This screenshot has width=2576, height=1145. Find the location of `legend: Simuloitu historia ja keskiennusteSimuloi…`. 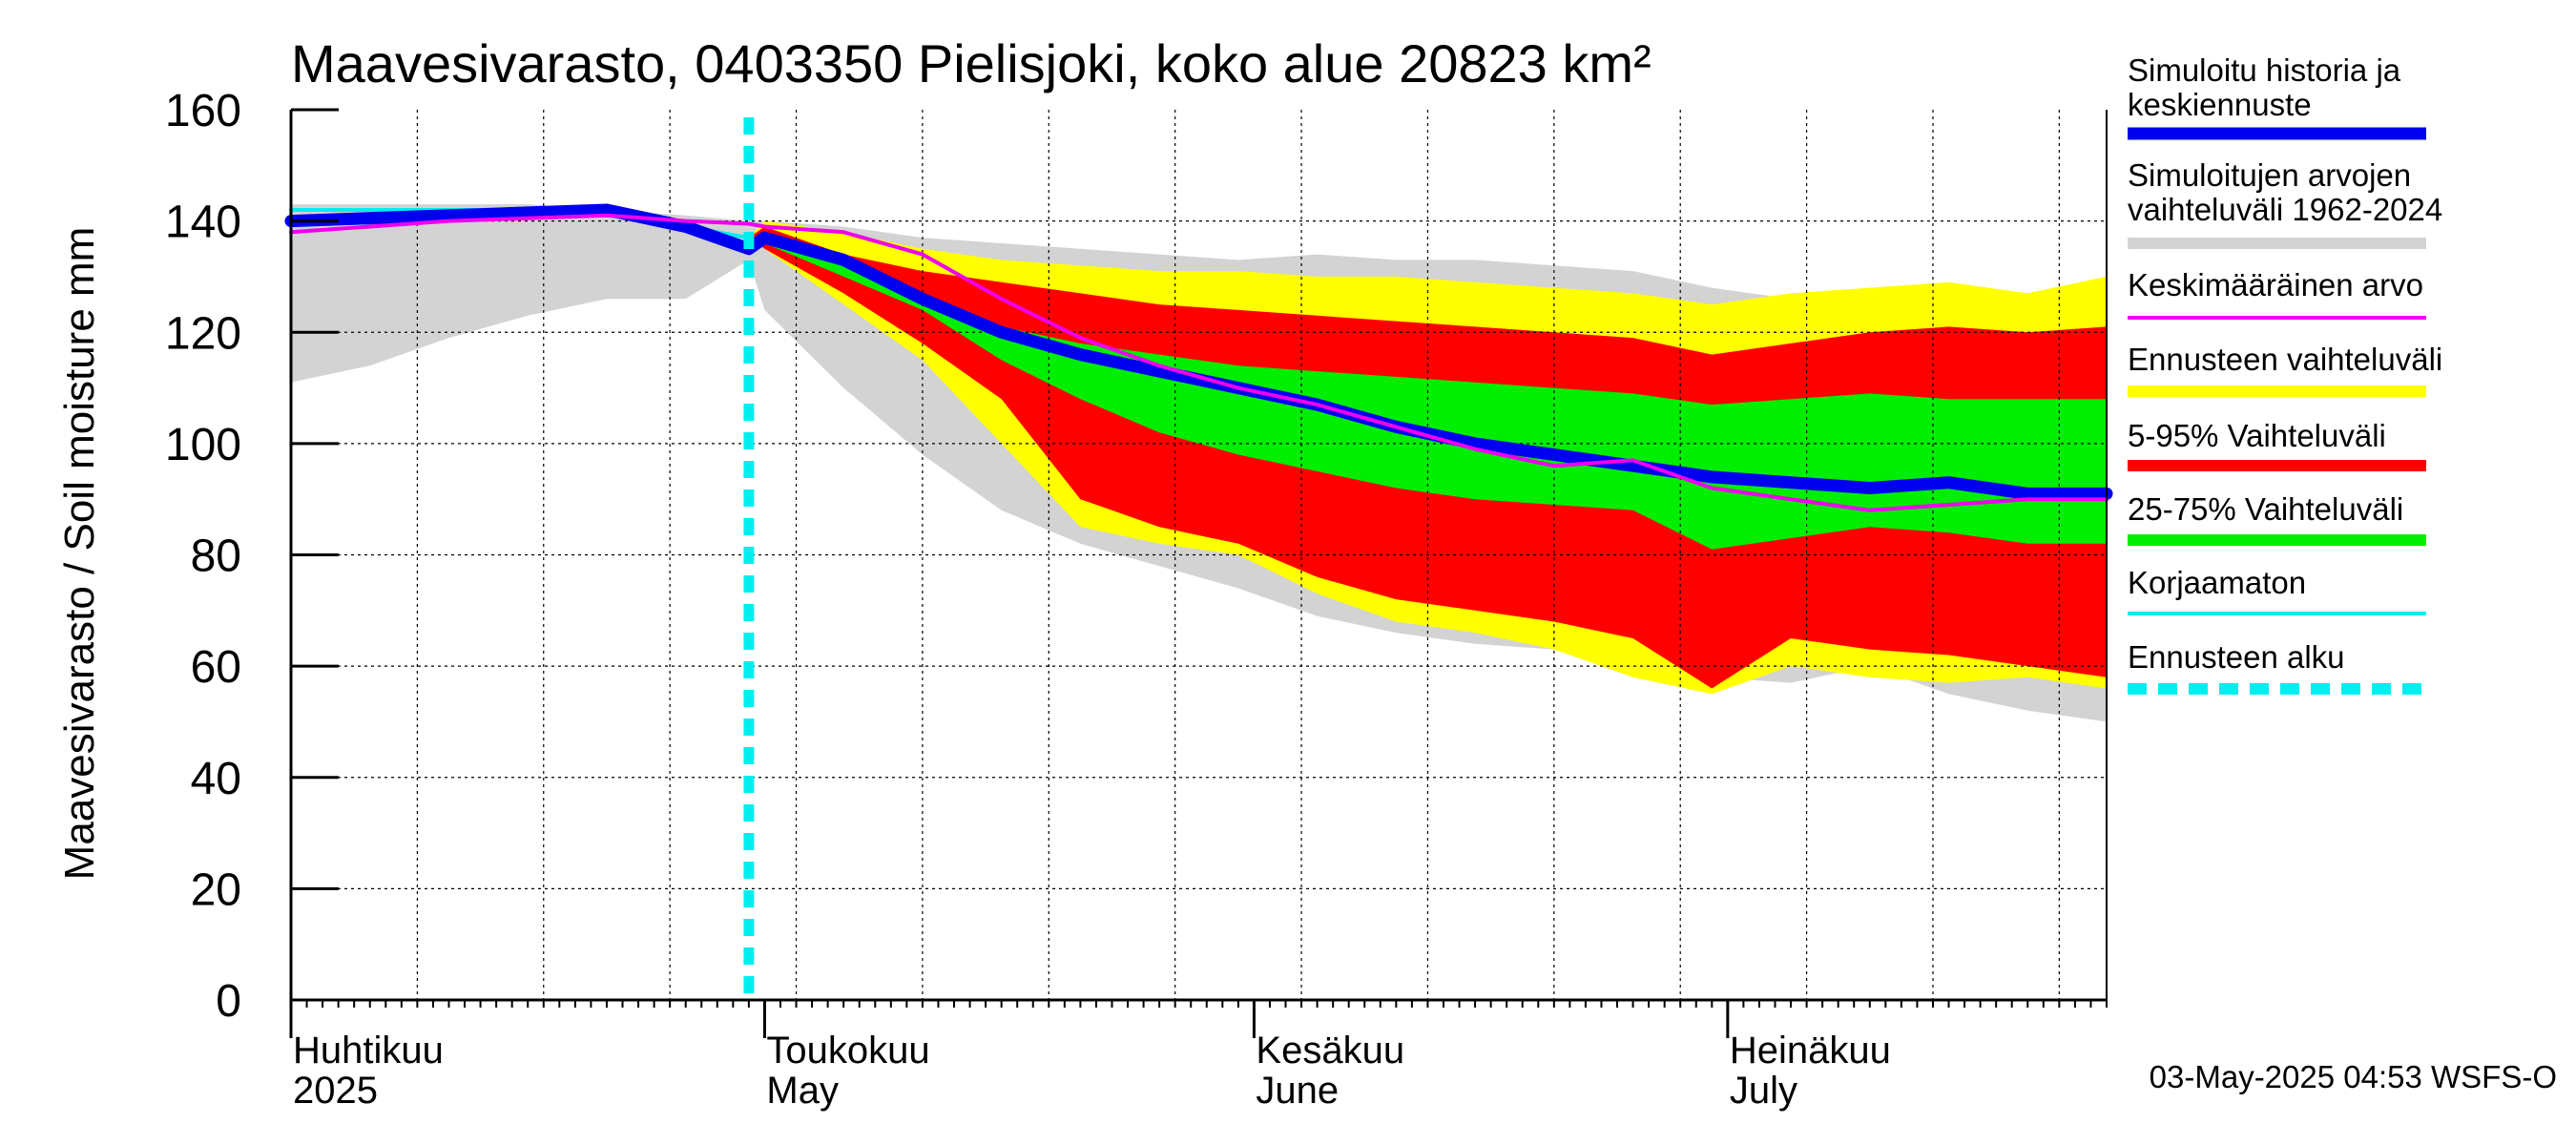

legend: Simuloitu historia ja keskiennusteSimuloi… is located at coordinates (2285, 374).